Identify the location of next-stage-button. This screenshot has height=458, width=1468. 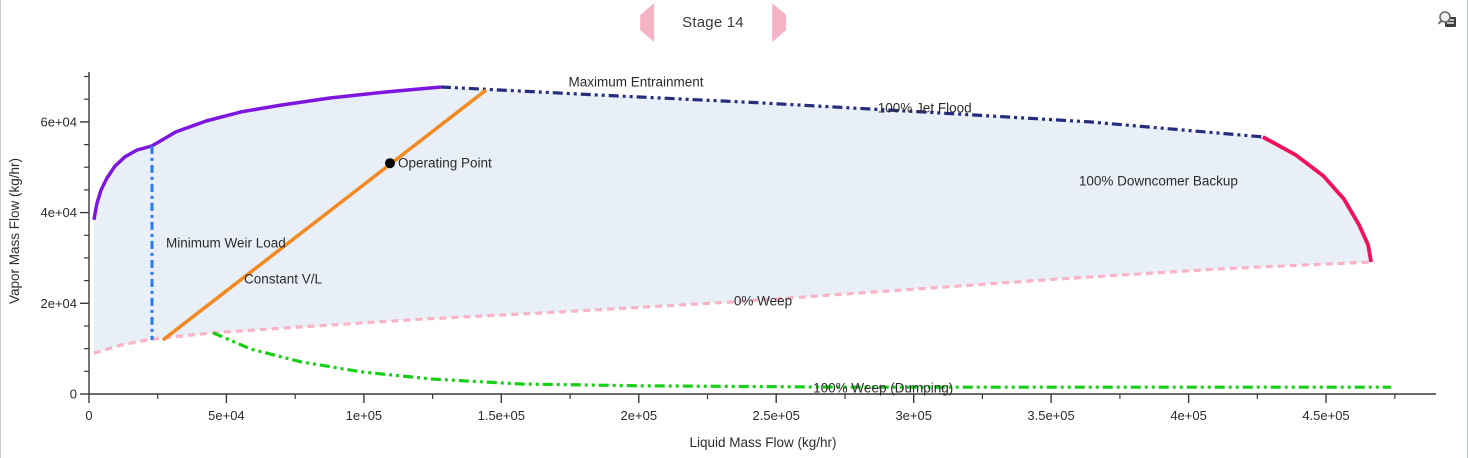
(778, 22).